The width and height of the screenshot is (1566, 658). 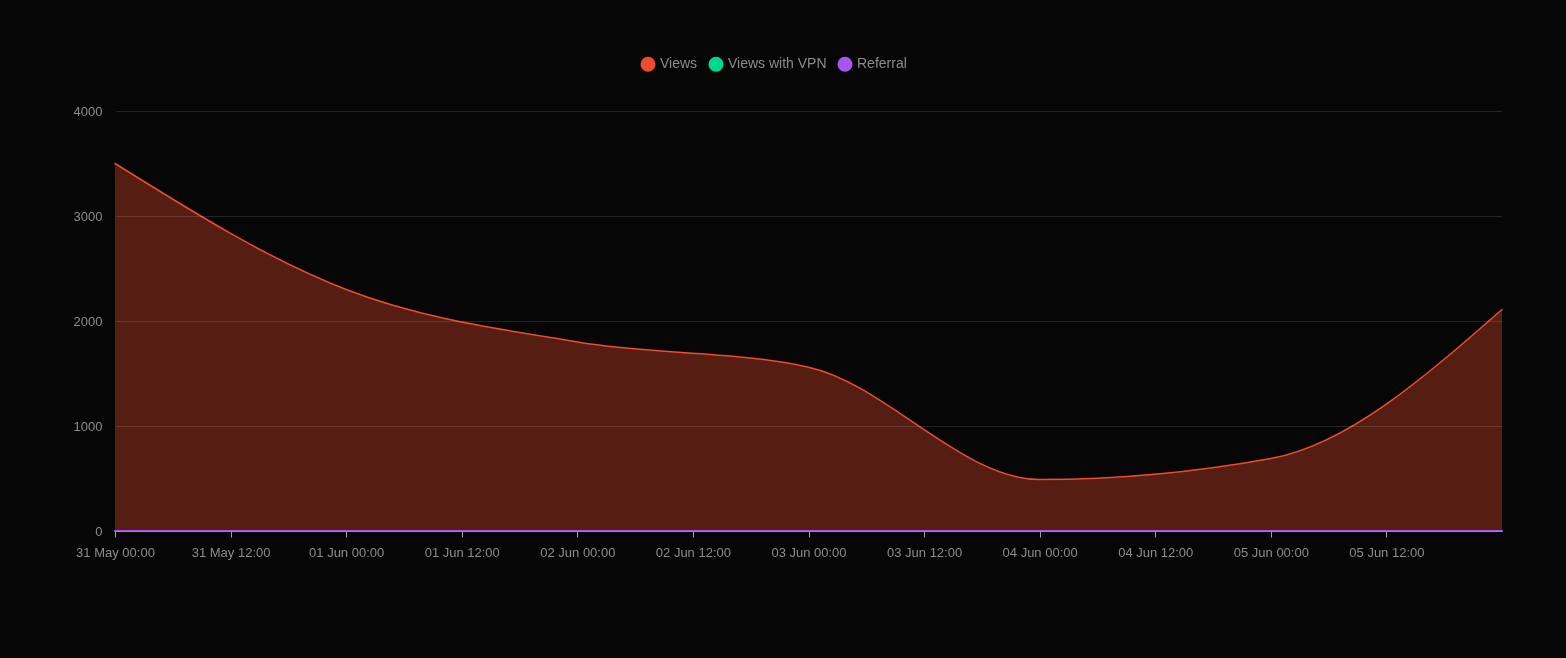 What do you see at coordinates (88, 111) in the screenshot?
I see `y-tick-label: 4000` at bounding box center [88, 111].